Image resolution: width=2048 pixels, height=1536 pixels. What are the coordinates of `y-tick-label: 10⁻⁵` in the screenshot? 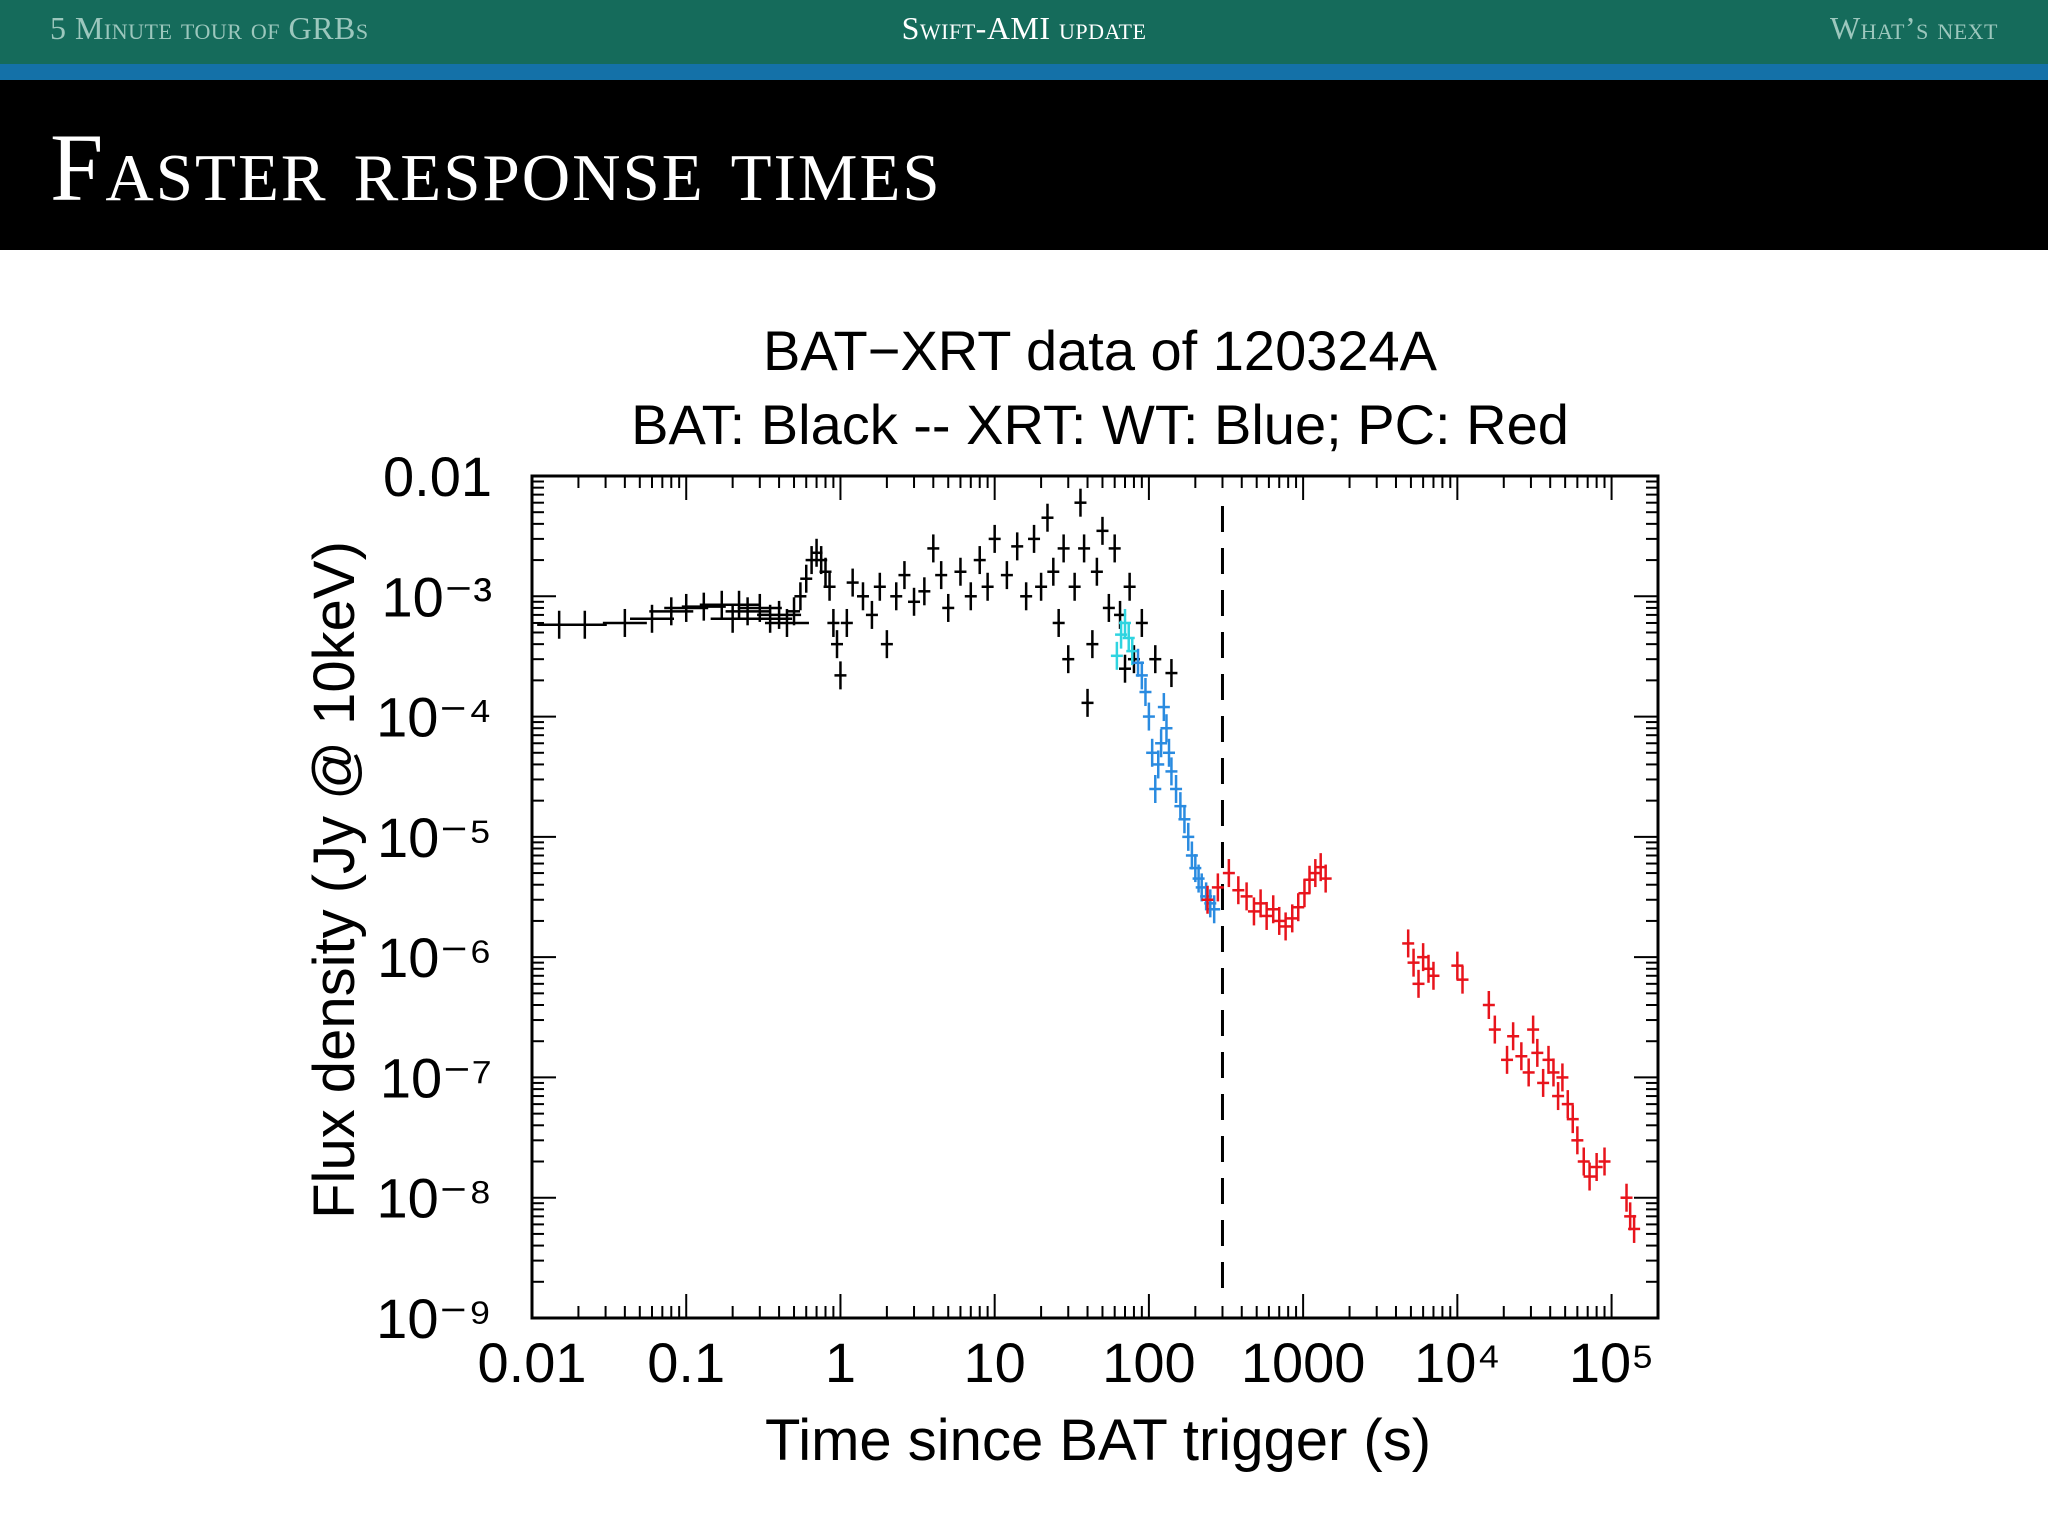 It's located at (434, 837).